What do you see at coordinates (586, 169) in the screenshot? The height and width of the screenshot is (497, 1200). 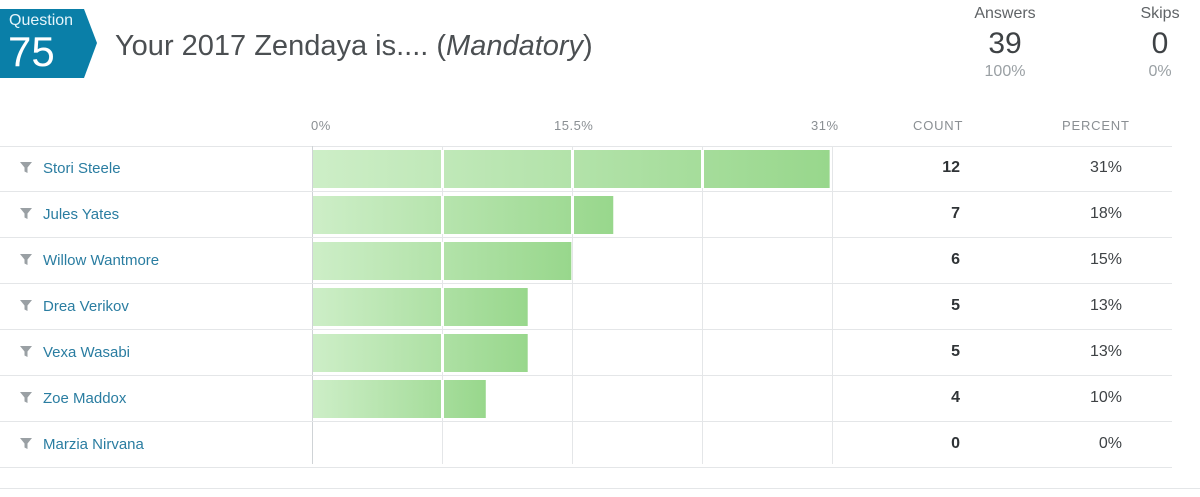 I see `table-row: Stori Steele 12 31%` at bounding box center [586, 169].